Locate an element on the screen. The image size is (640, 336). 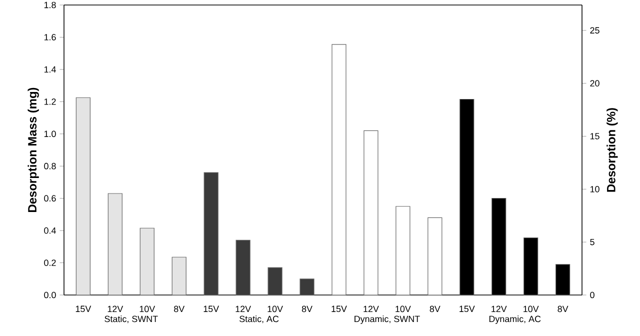
y-tick-label: 0.4 is located at coordinates (50, 230).